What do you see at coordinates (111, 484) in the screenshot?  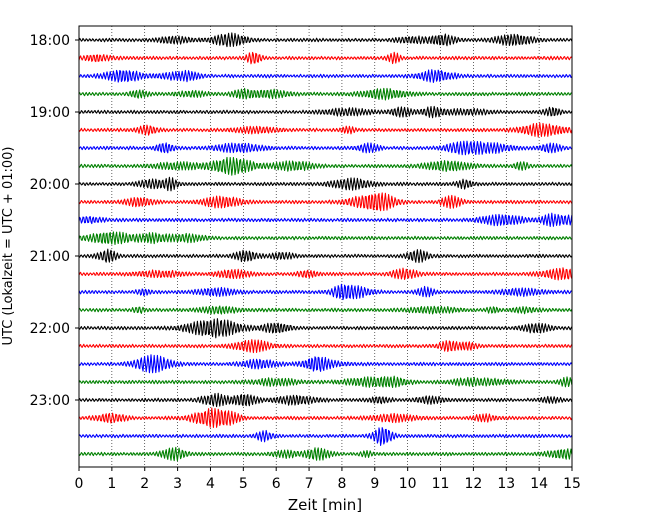 I see `x-tick-label: 1` at bounding box center [111, 484].